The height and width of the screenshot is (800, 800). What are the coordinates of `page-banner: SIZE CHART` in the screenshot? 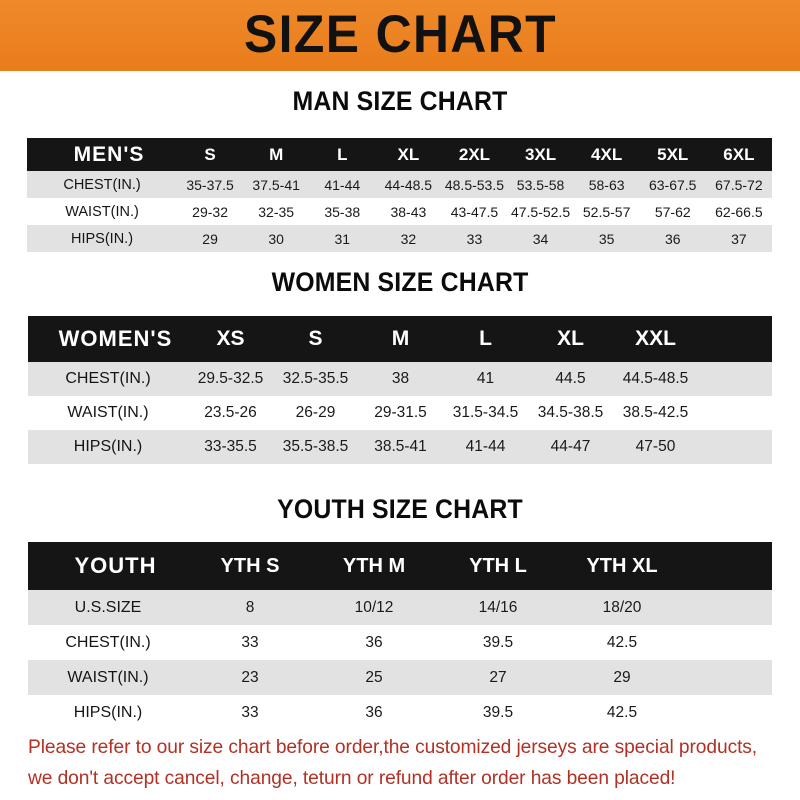 It's located at (400, 35).